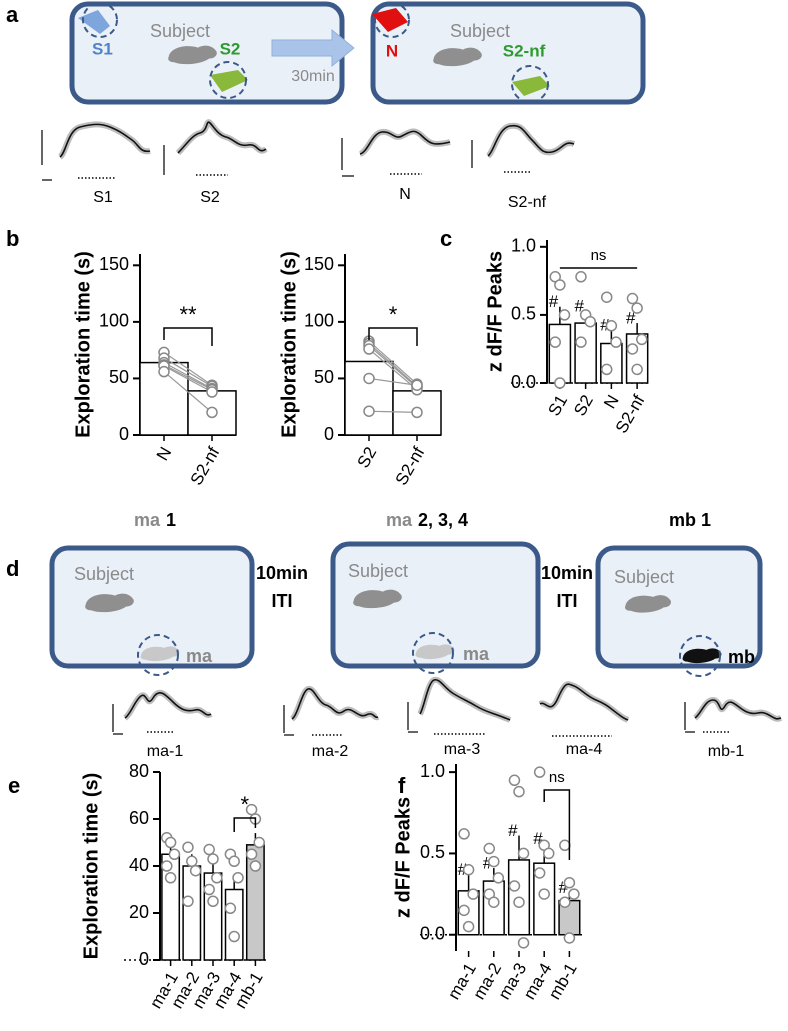 The width and height of the screenshot is (788, 1031). Describe the element at coordinates (313, 76) in the screenshot. I see `arrow-label: 30min` at that location.